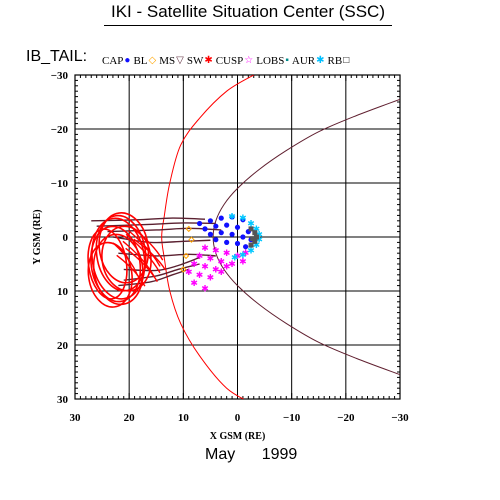 Image resolution: width=500 pixels, height=500 pixels. Describe the element at coordinates (251, 455) in the screenshot. I see `date-label: May 1999` at that location.